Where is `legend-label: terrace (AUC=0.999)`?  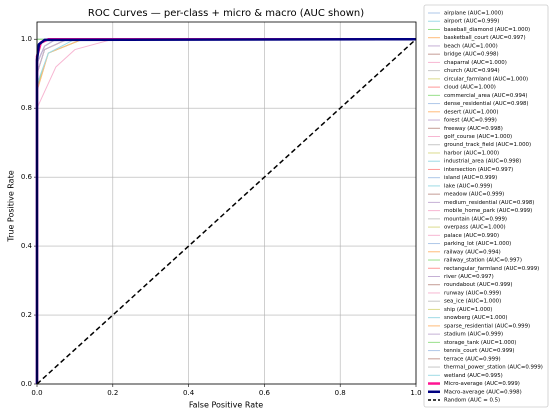
legend-label: terrace (AUC=0.999) is located at coordinates (472, 359).